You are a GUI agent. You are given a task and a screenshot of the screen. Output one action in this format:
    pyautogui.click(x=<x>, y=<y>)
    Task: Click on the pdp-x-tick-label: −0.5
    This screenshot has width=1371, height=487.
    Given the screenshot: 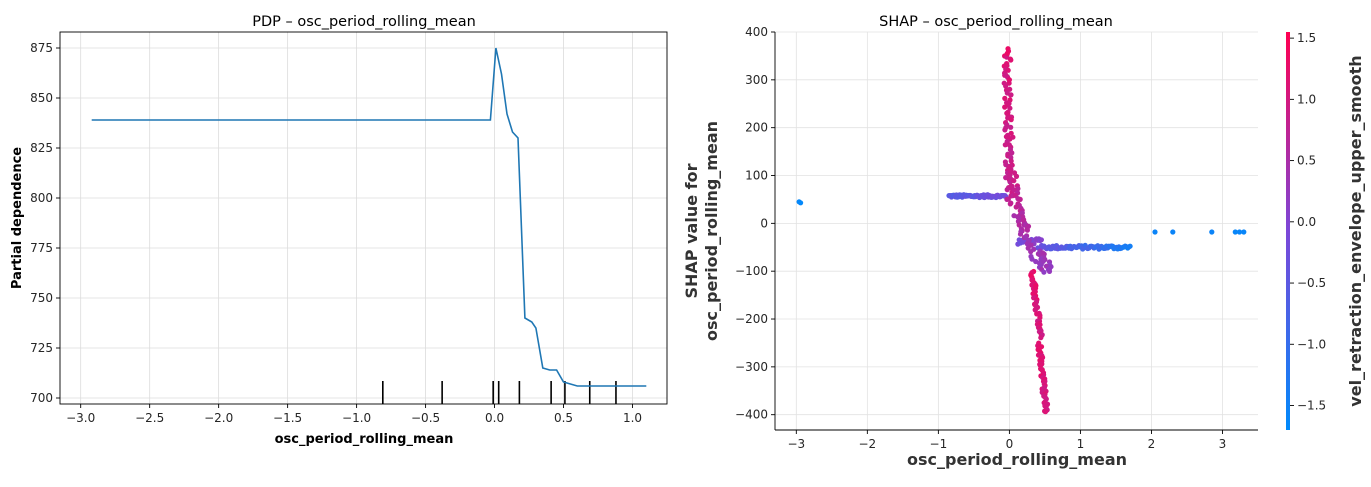 What is the action you would take?
    pyautogui.click(x=425, y=418)
    